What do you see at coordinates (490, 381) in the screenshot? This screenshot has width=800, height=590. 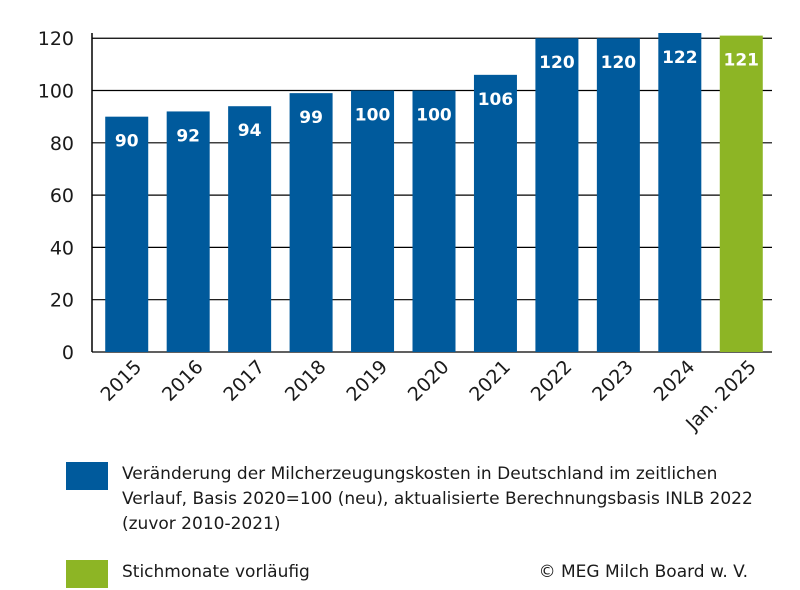 I see `x-tick-label: 2021` at bounding box center [490, 381].